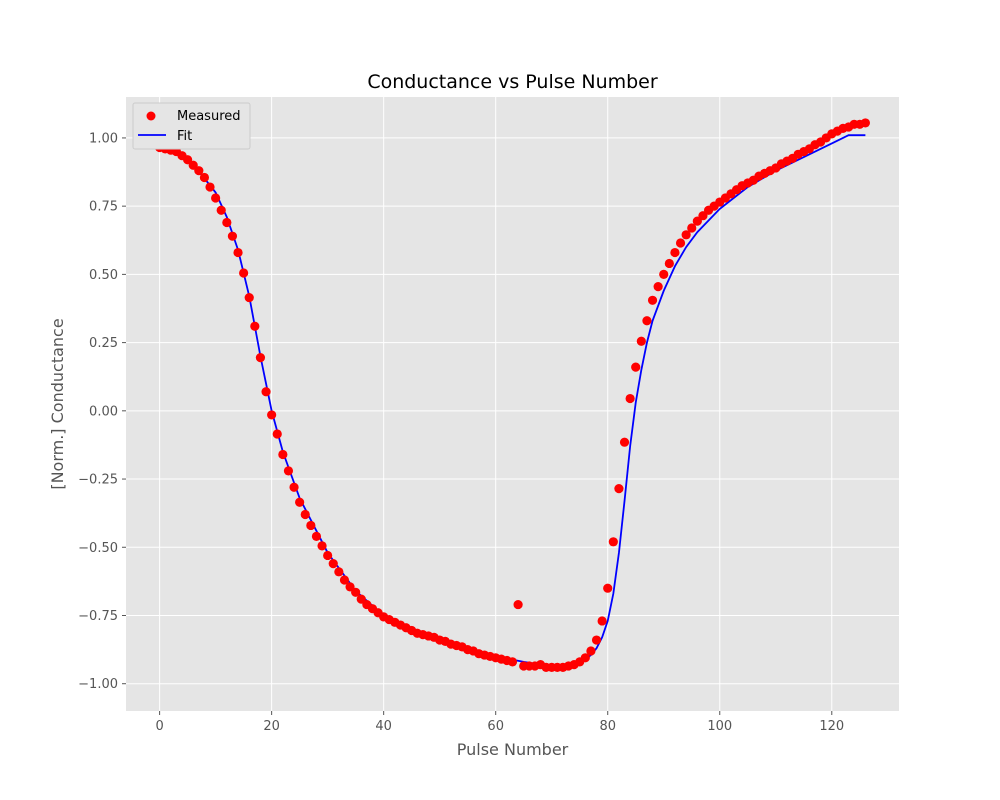 The width and height of the screenshot is (1000, 800). I want to click on y-axis-label: [Norm.] Conductance, so click(57, 403).